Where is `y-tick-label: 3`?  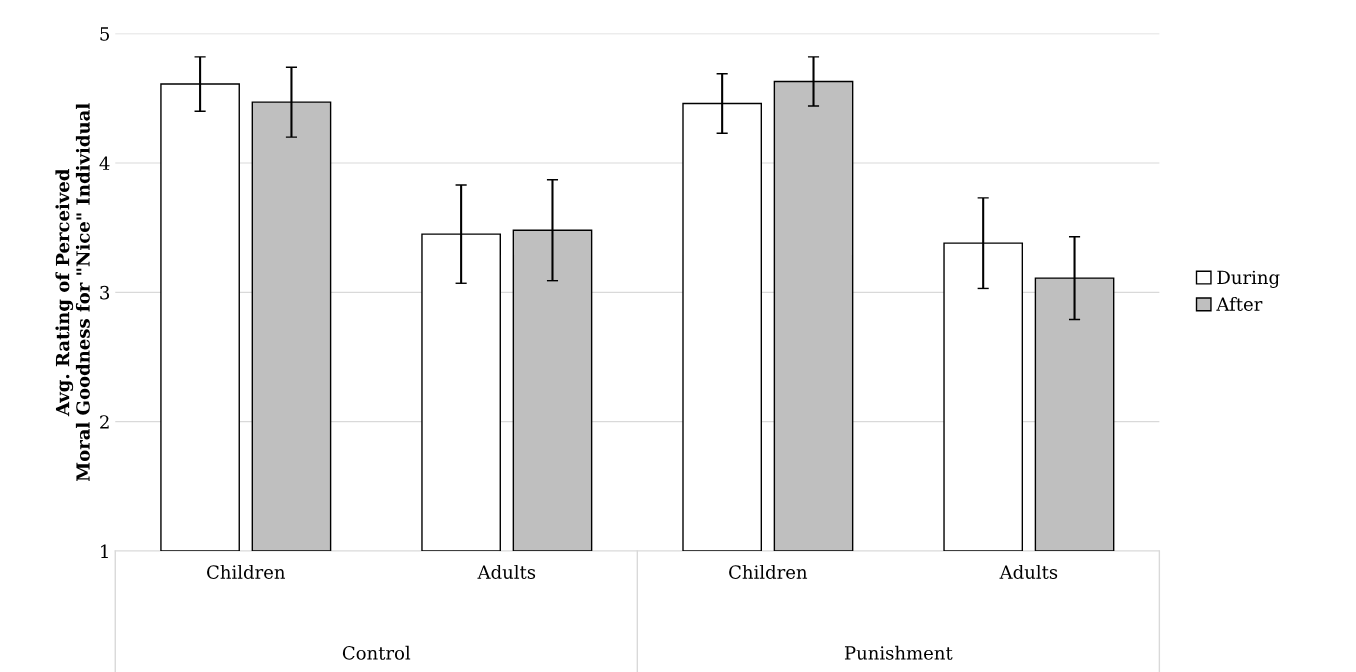 y-tick-label: 3 is located at coordinates (105, 292).